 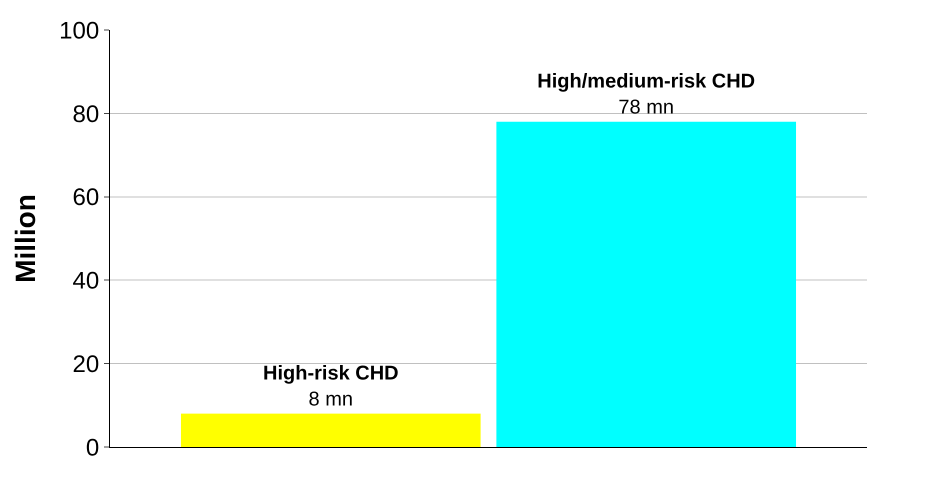 What do you see at coordinates (86, 114) in the screenshot?
I see `y-tick-label: 80` at bounding box center [86, 114].